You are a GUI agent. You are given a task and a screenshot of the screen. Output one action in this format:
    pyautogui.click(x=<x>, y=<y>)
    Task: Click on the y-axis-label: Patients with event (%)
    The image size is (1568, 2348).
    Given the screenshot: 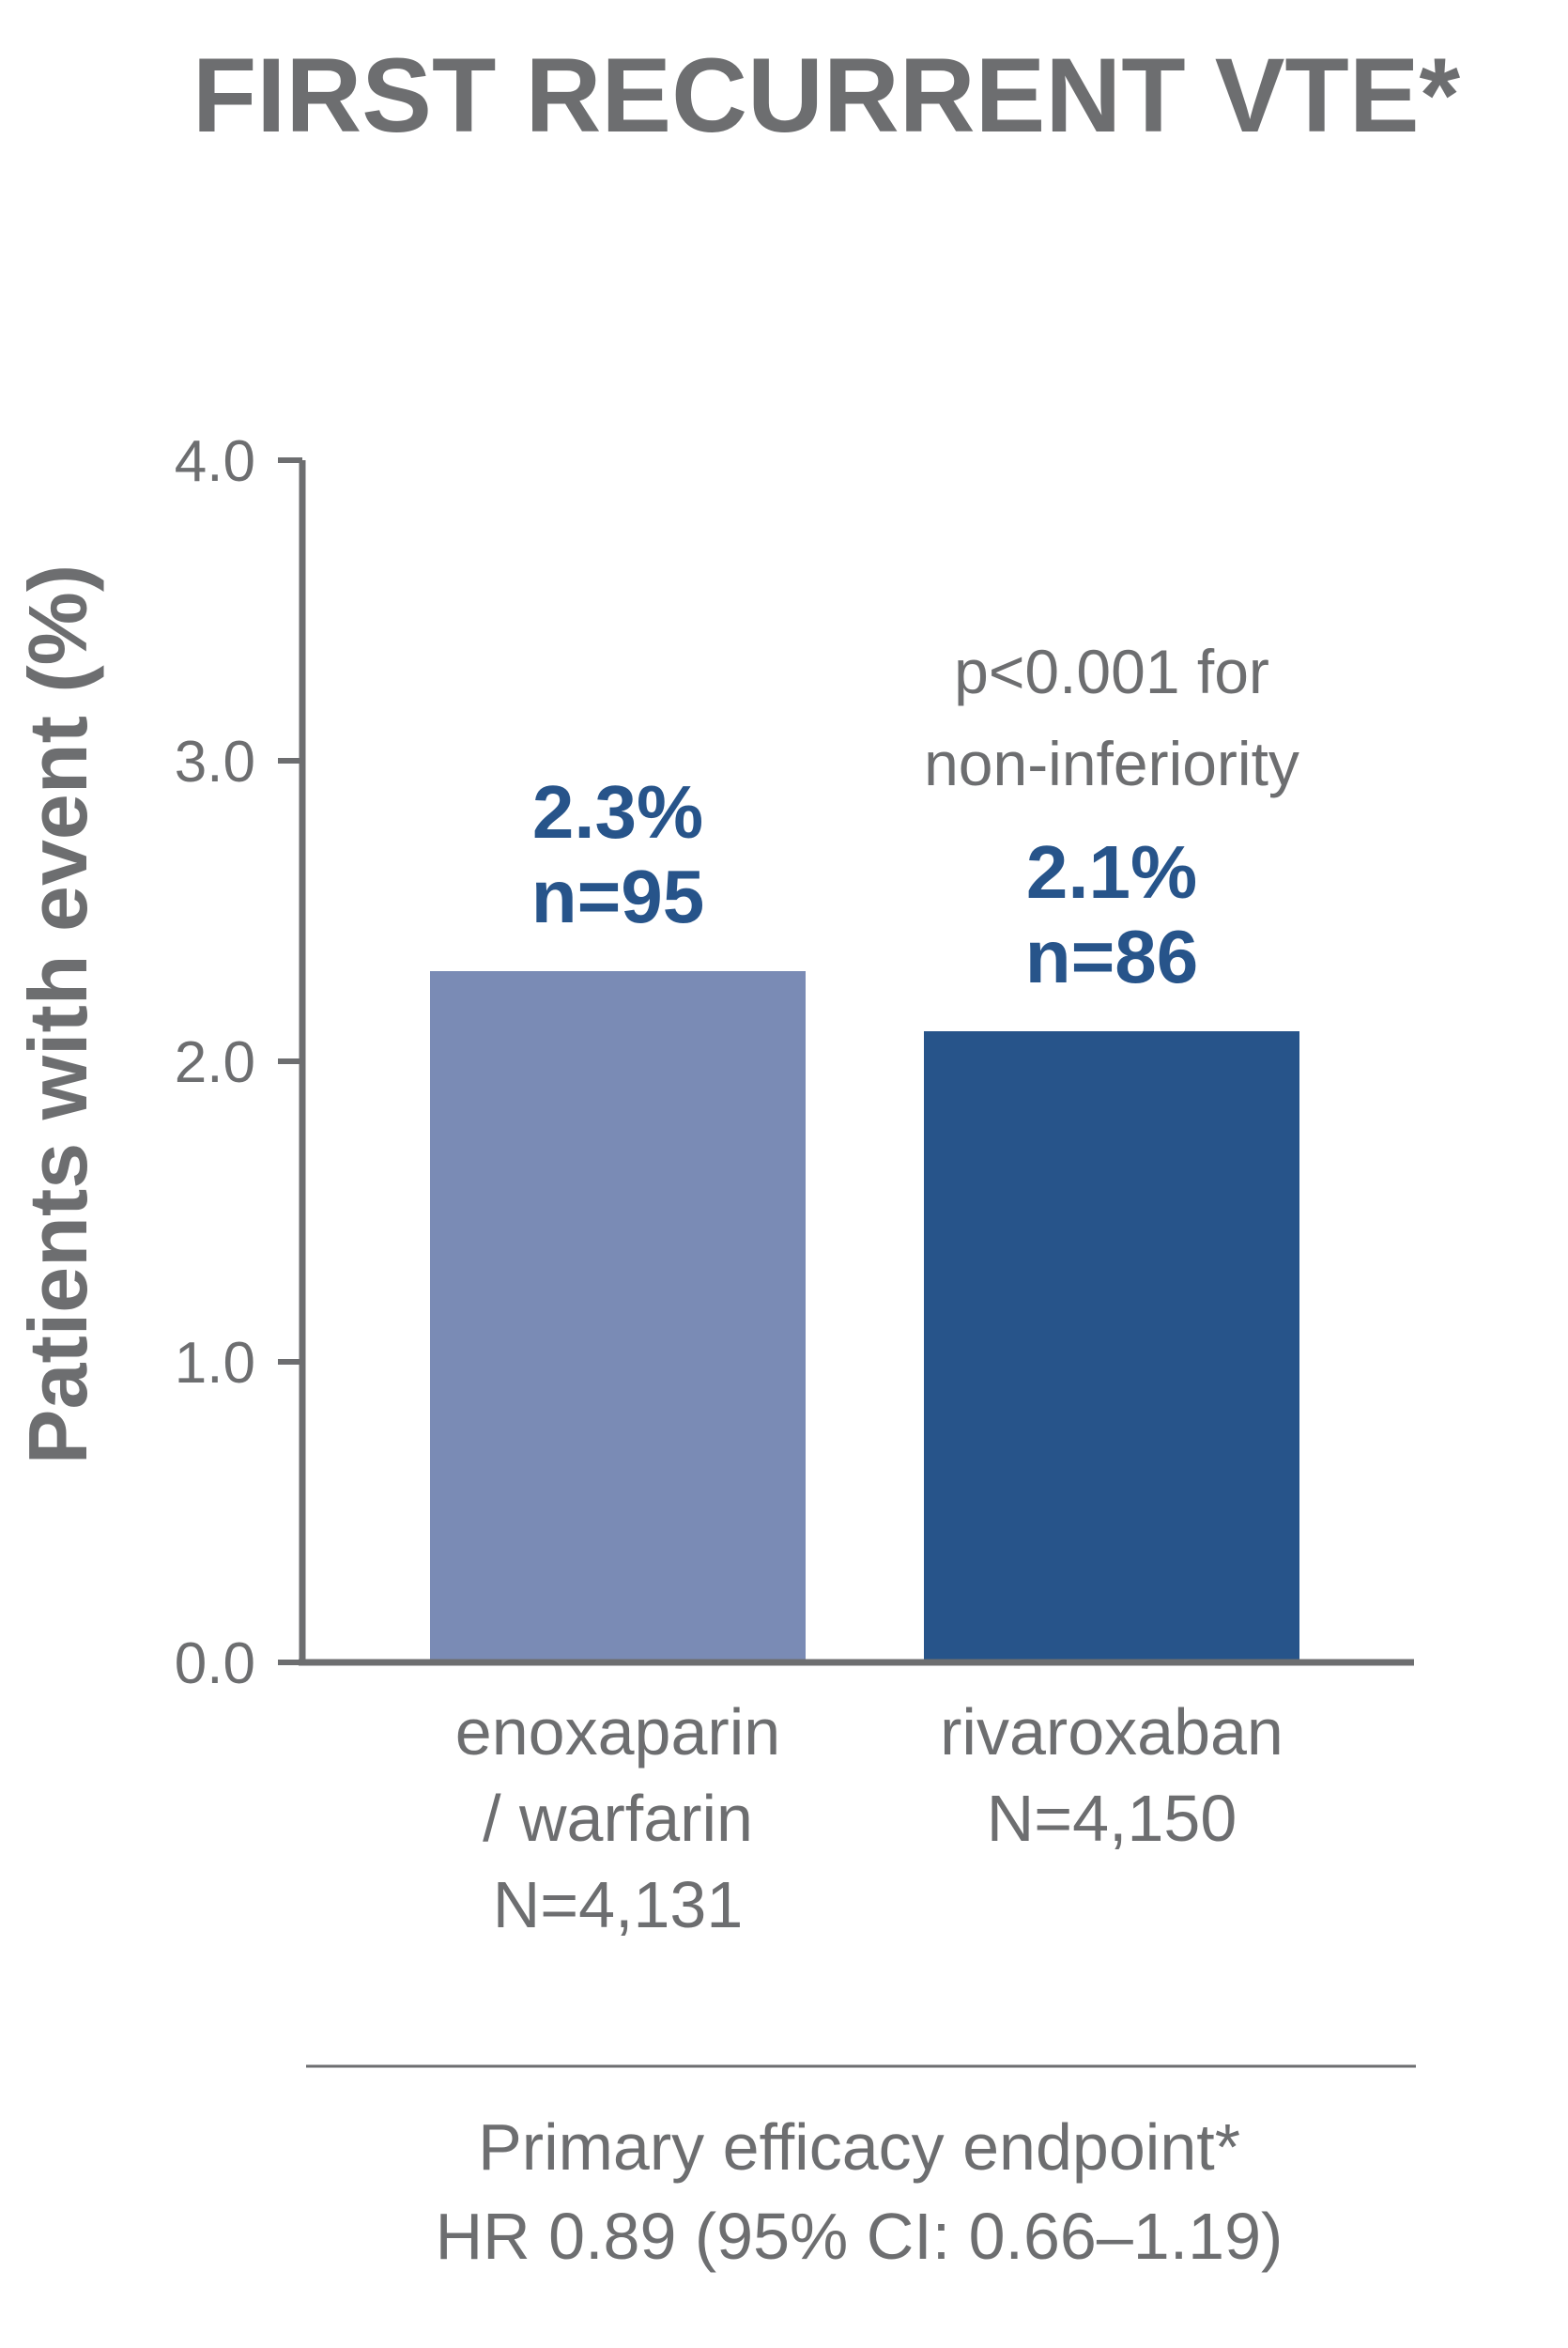 What is the action you would take?
    pyautogui.click(x=58, y=1014)
    